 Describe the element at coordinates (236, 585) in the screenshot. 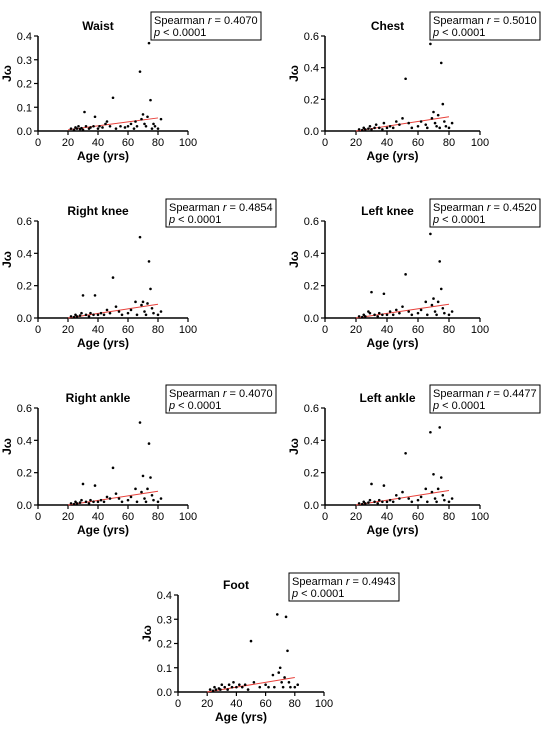

I see `chart-title: Foot` at that location.